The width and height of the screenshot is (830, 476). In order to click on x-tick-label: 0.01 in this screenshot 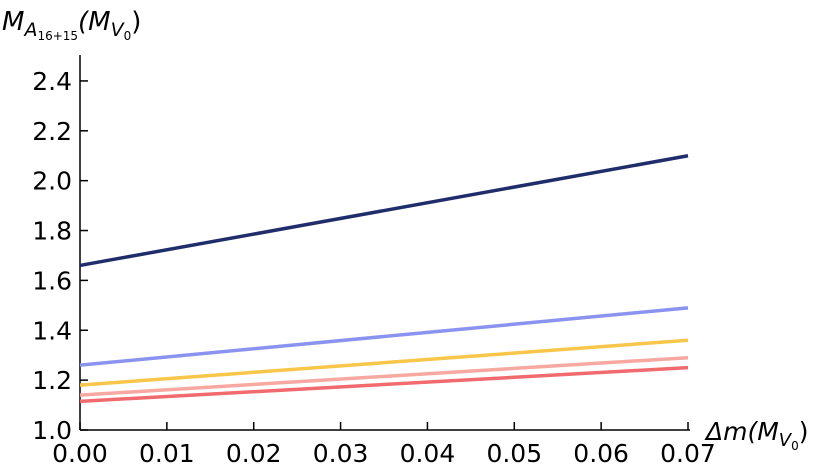, I will do `click(167, 453)`.